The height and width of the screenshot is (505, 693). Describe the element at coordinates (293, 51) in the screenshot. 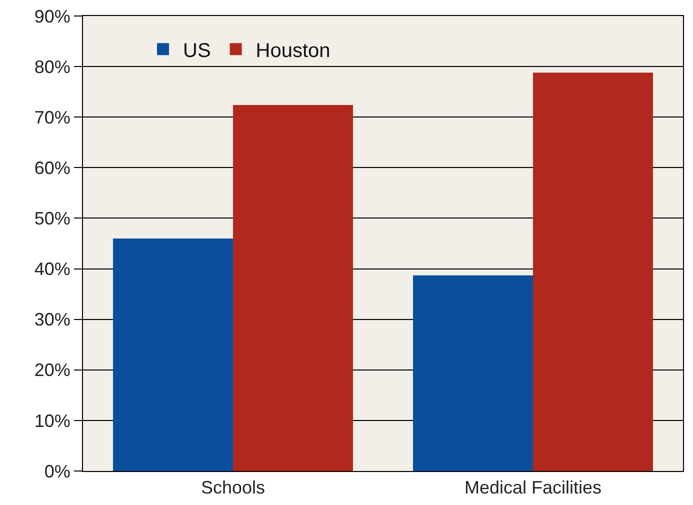

I see `legend-label: Houston` at that location.